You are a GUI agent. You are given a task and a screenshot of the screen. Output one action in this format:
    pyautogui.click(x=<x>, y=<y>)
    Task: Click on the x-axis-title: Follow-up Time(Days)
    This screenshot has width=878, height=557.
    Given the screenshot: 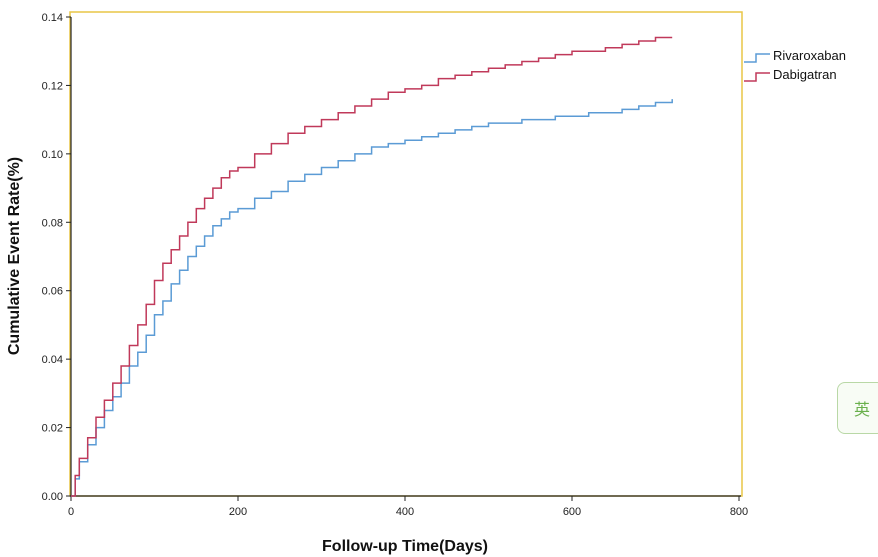 What is the action you would take?
    pyautogui.click(x=405, y=546)
    